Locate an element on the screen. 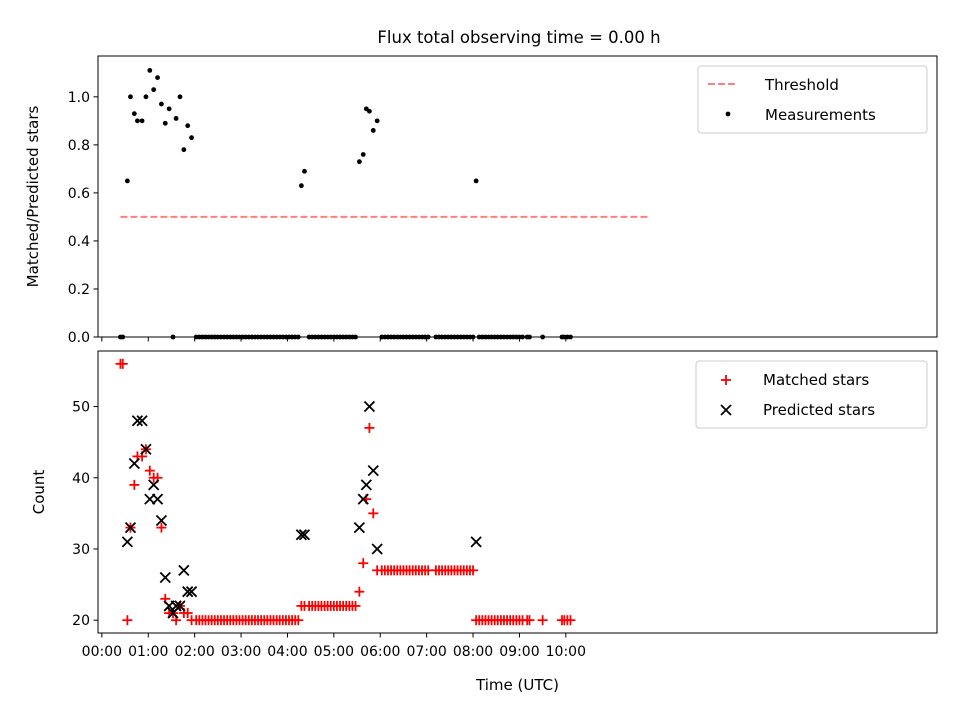 Image resolution: width=960 pixels, height=720 pixels. predicted-legend-label: Predicted stars is located at coordinates (819, 410).